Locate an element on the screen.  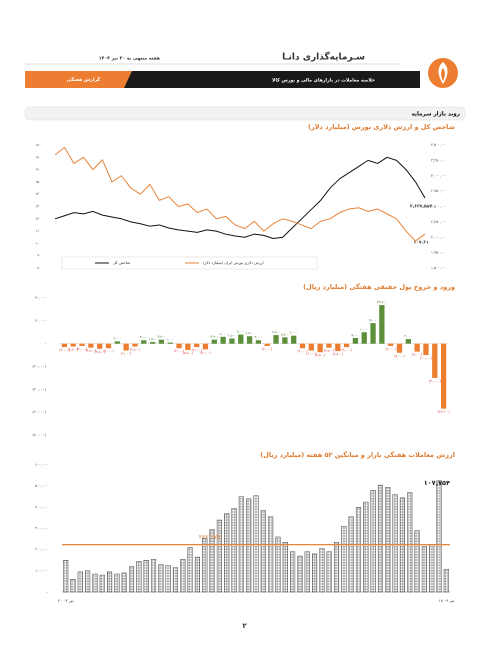
value-label: ۱۰,۰۰۰ is located at coordinates (364, 329).